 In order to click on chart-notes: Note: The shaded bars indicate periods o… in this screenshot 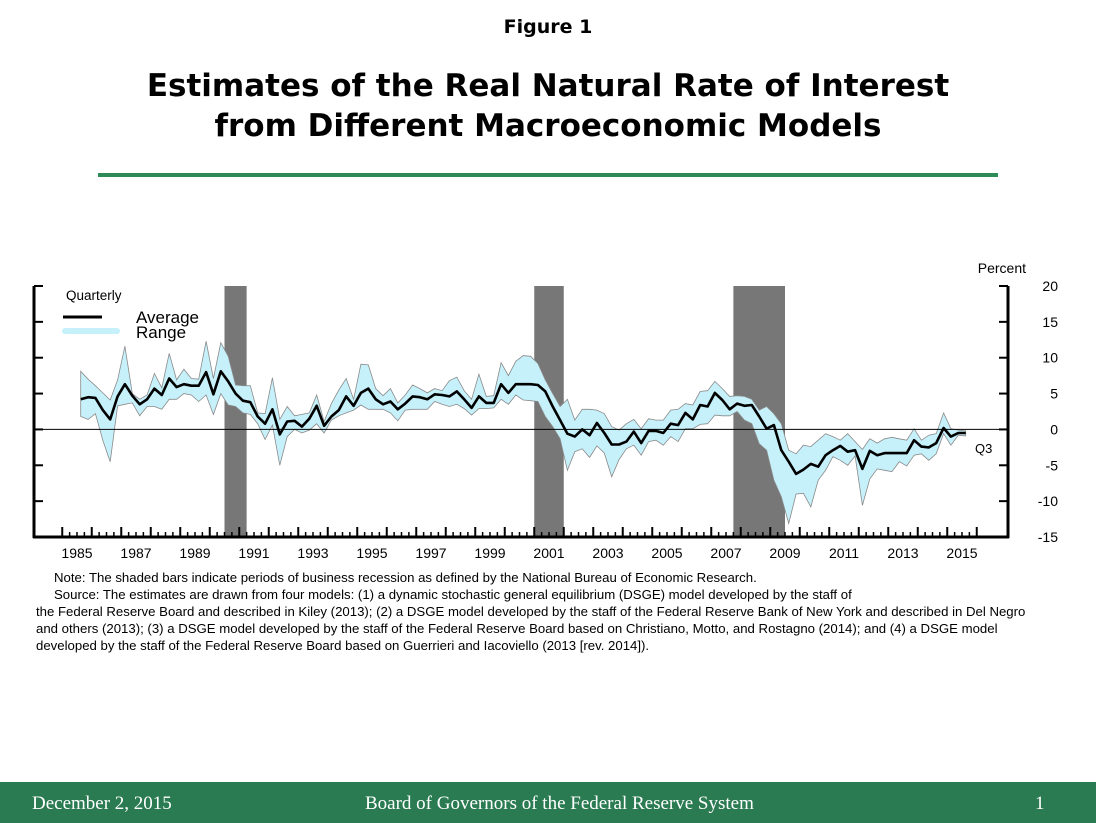, I will do `click(536, 611)`.